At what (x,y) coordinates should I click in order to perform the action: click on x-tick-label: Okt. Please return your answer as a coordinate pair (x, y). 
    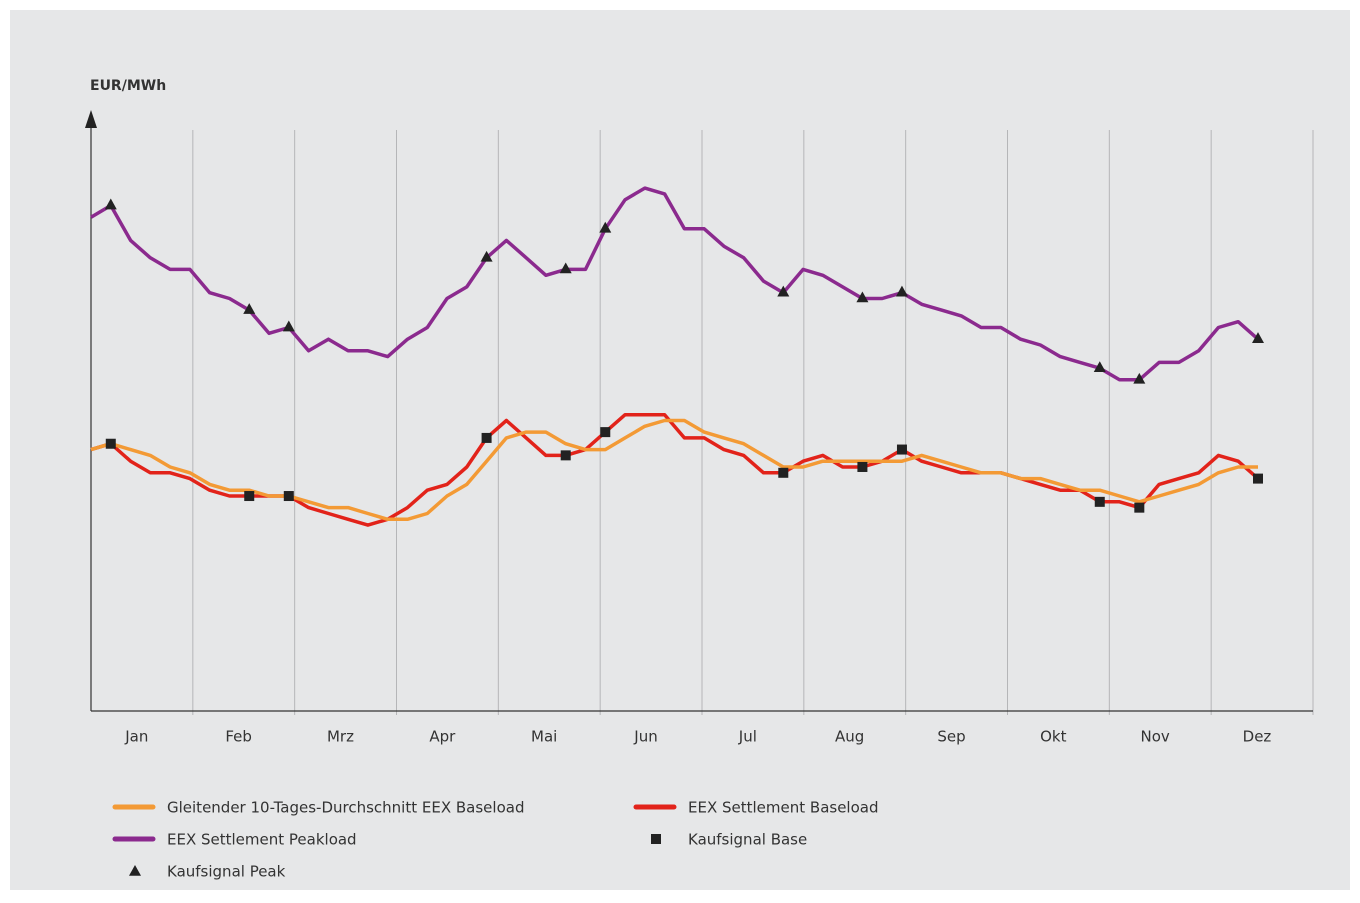
    Looking at the image, I should click on (1053, 737).